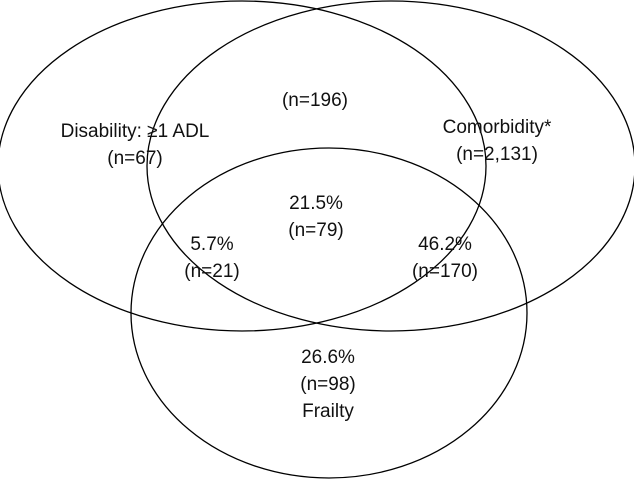  I want to click on comorbidity-label: Comorbidity*, so click(497, 127).